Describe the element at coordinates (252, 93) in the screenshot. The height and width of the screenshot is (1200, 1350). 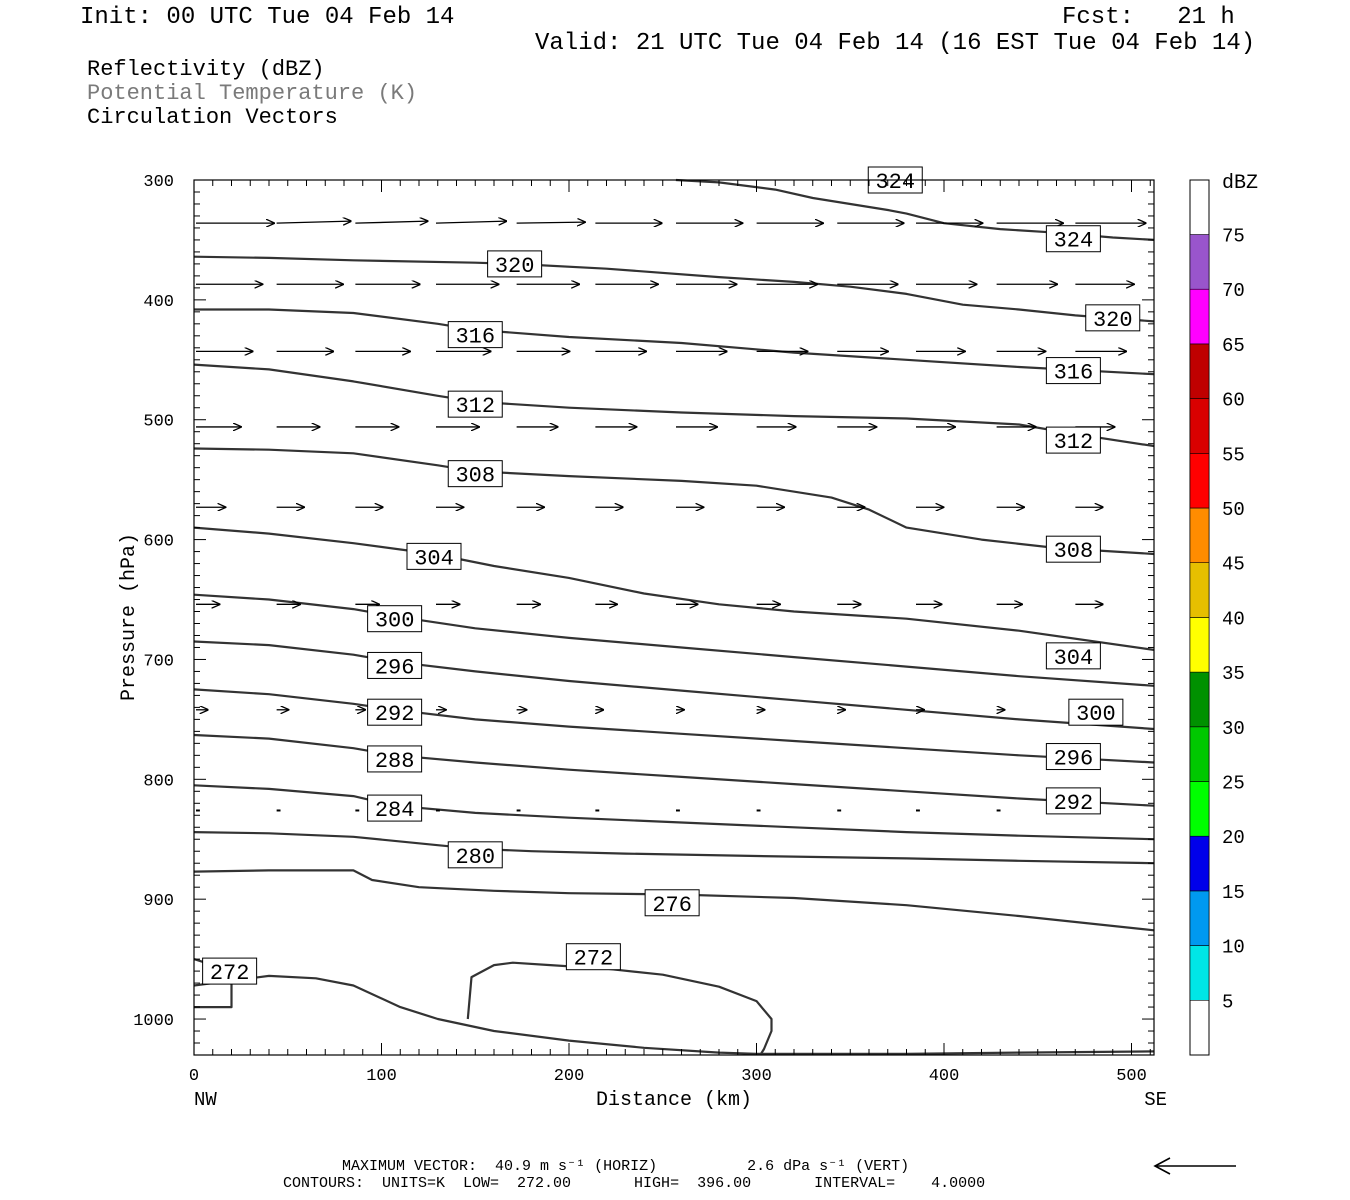
I see `legend-potential-temperature: Potential Temperature (K)` at that location.